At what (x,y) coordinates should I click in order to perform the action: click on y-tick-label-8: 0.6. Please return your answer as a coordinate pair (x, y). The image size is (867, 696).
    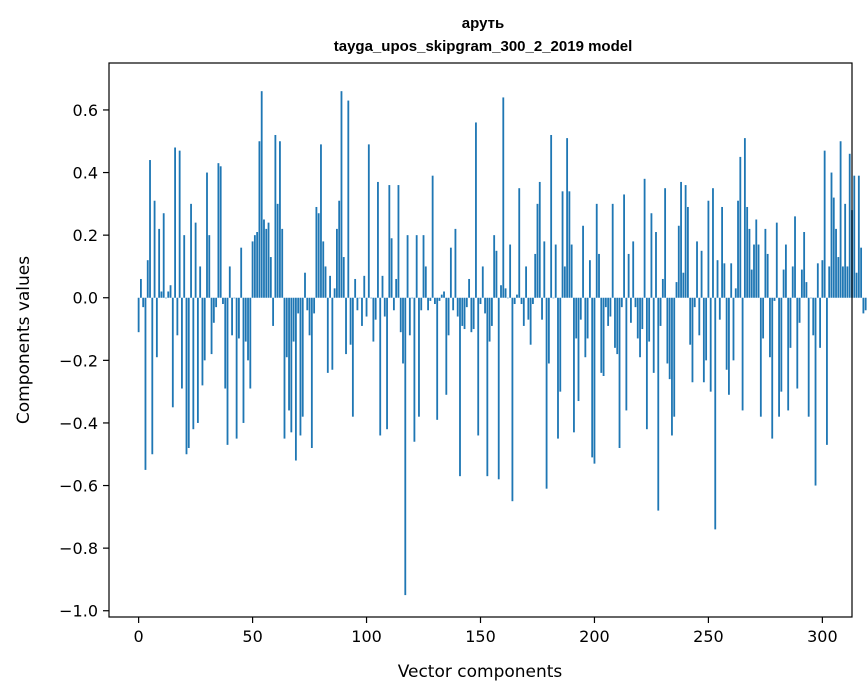
    Looking at the image, I should click on (85, 110).